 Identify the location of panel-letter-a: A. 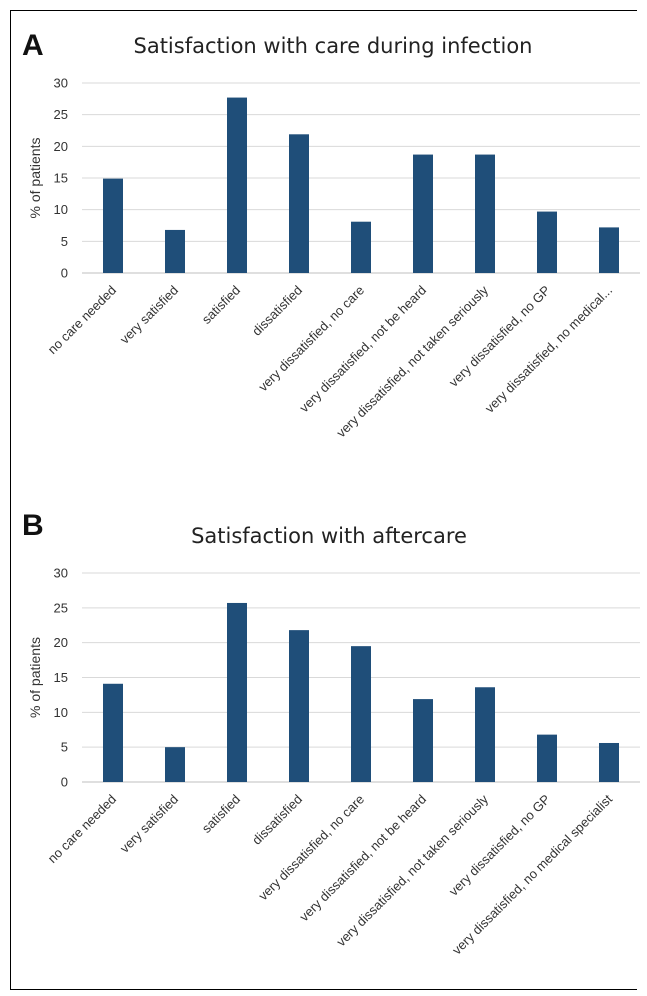
(33, 45).